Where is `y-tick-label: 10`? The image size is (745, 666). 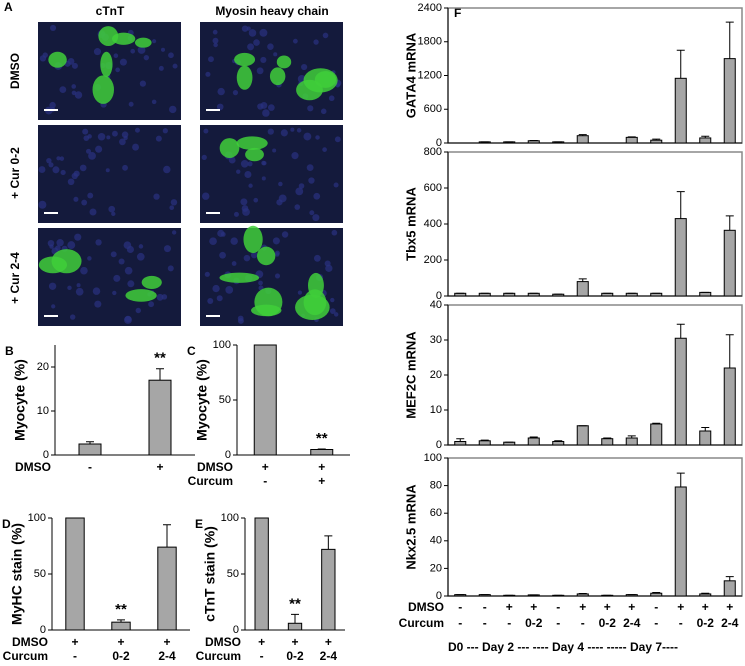
y-tick-label: 10 is located at coordinates (436, 410).